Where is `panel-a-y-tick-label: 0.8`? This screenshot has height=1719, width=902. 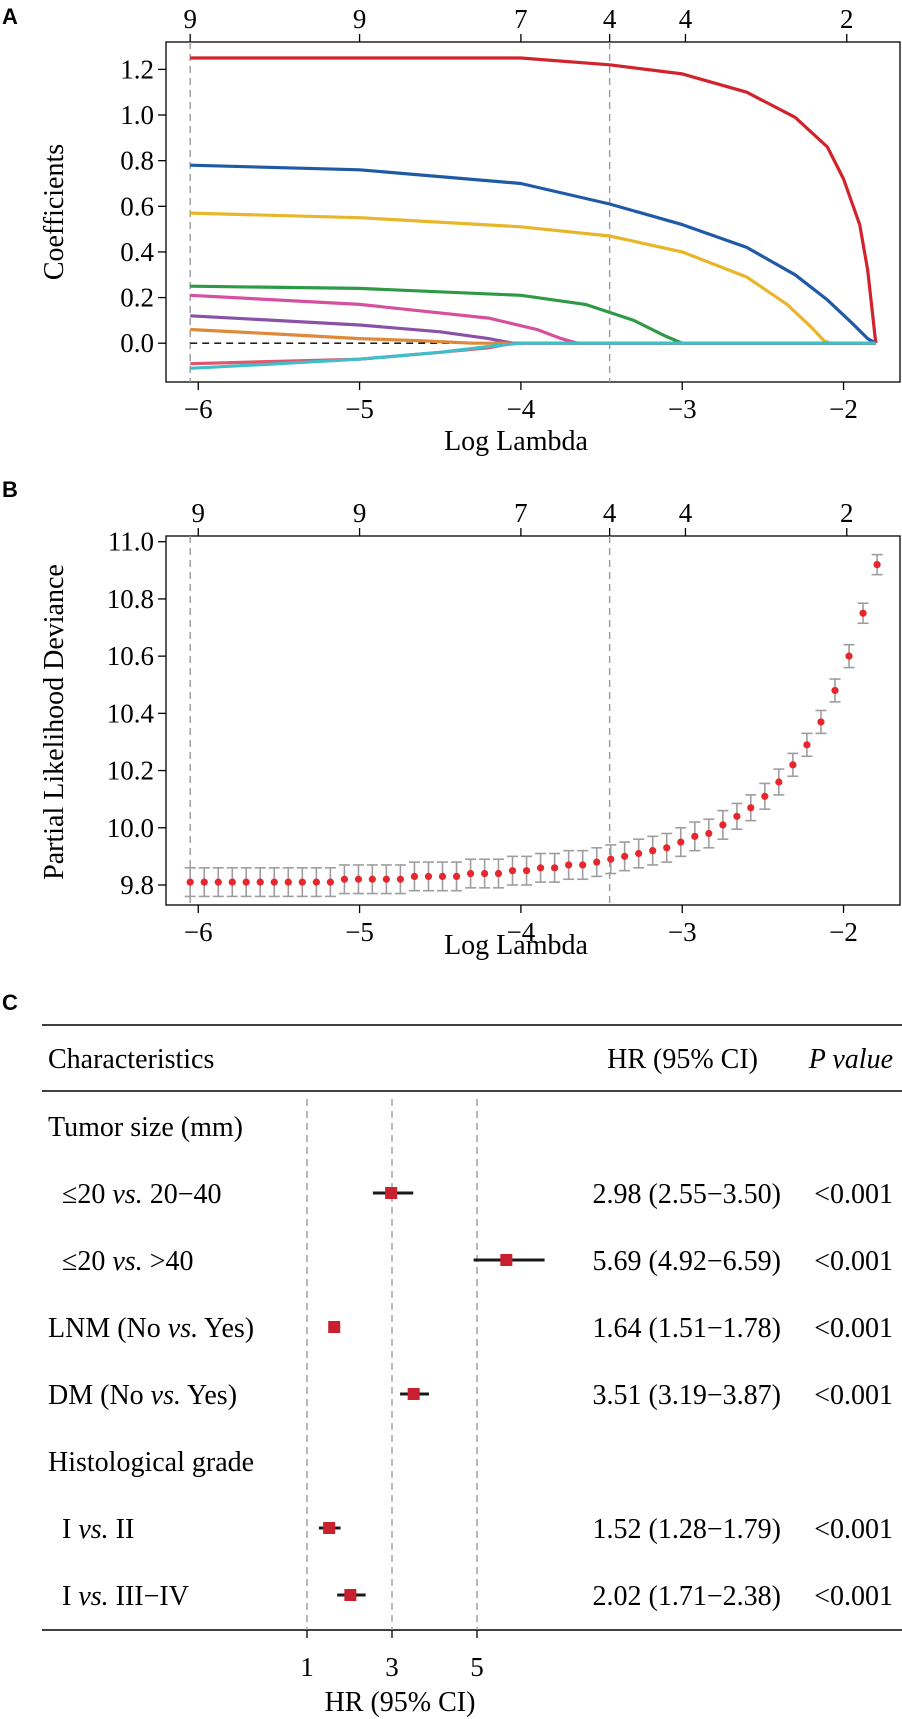 panel-a-y-tick-label: 0.8 is located at coordinates (137, 161).